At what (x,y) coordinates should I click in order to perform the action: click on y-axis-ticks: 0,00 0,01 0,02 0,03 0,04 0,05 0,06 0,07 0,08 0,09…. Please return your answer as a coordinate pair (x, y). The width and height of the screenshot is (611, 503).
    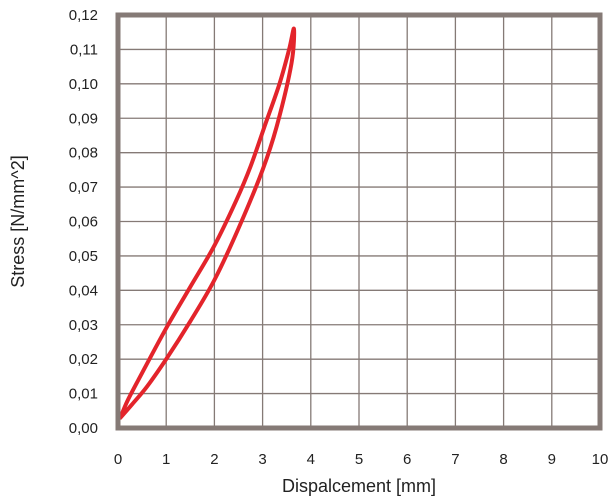
    Looking at the image, I should click on (83, 222).